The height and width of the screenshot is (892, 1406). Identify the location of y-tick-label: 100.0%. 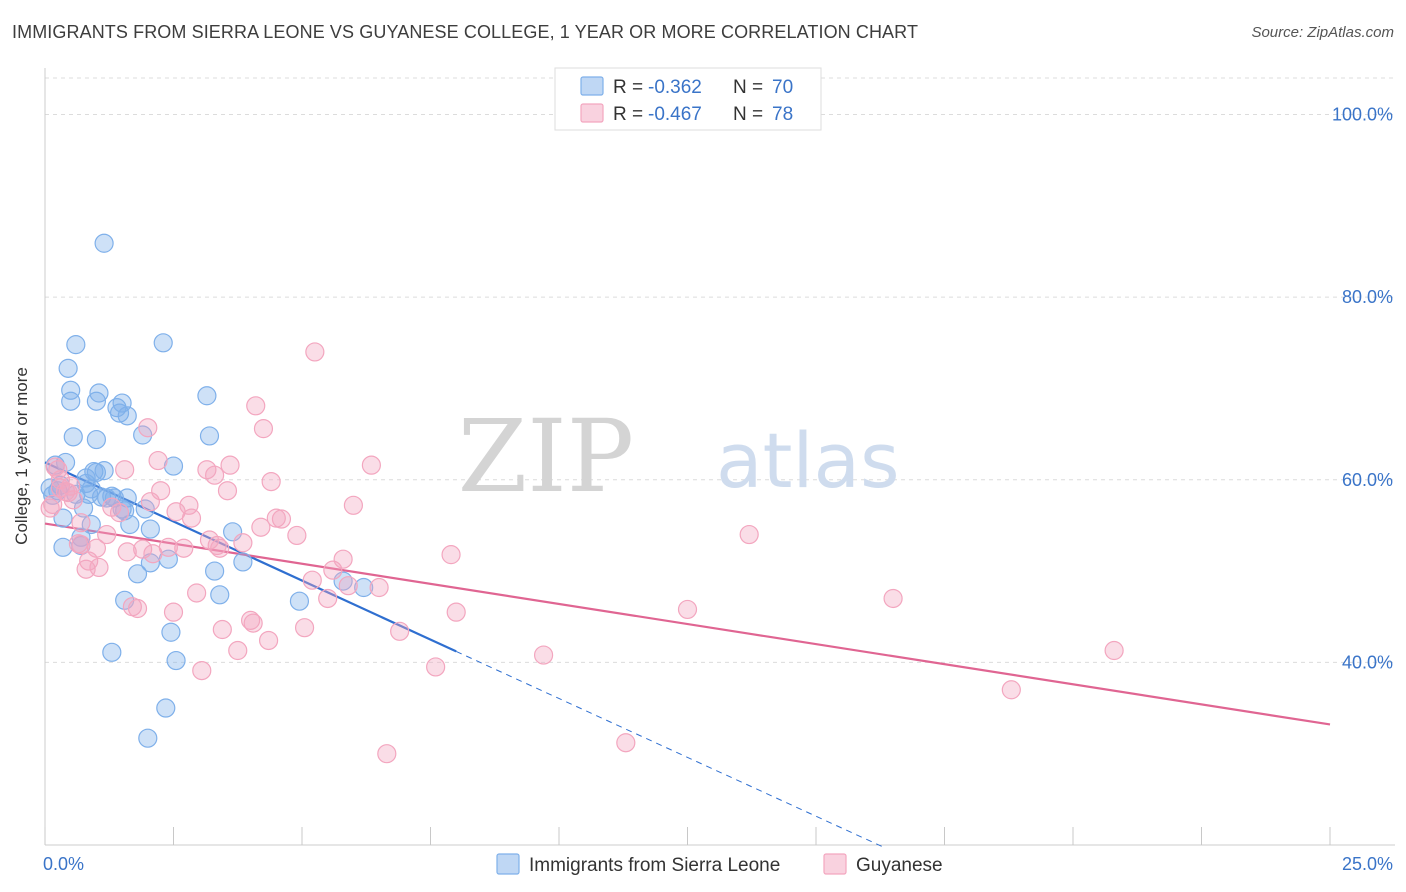
(1362, 115).